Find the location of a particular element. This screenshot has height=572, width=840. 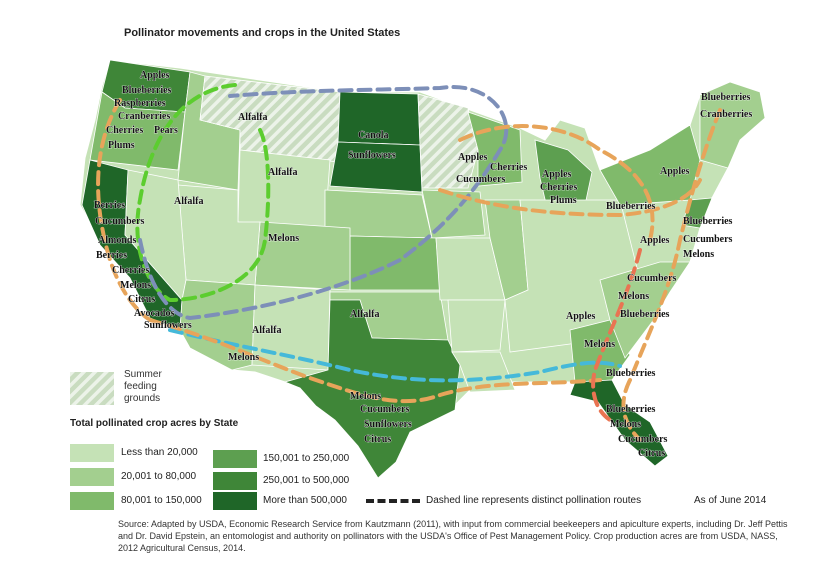

route-orange-south is located at coordinates (375, 361).